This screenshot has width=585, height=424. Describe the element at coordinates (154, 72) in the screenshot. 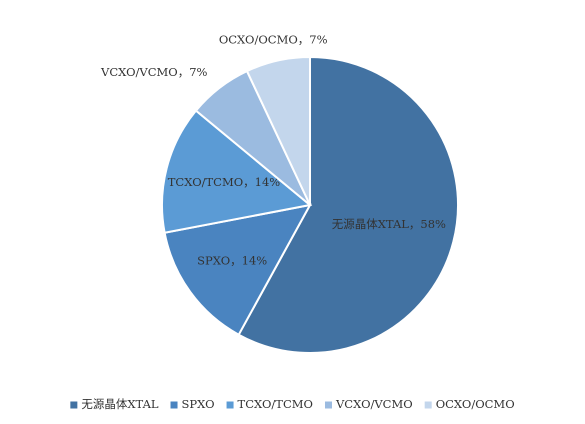

I see `data-label: VCXO/VCMO，7%` at that location.